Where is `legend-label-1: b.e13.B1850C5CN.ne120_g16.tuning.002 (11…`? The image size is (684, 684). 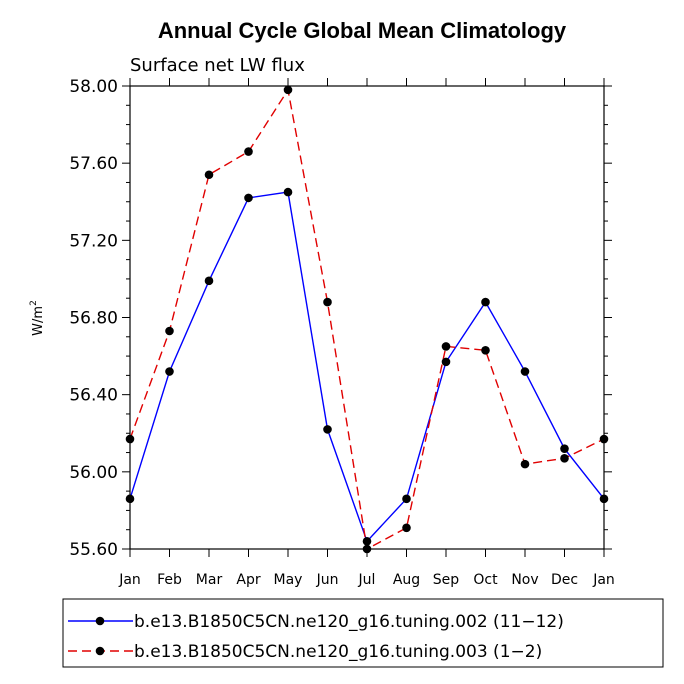 legend-label-1: b.e13.B1850C5CN.ne120_g16.tuning.002 (11… is located at coordinates (349, 622).